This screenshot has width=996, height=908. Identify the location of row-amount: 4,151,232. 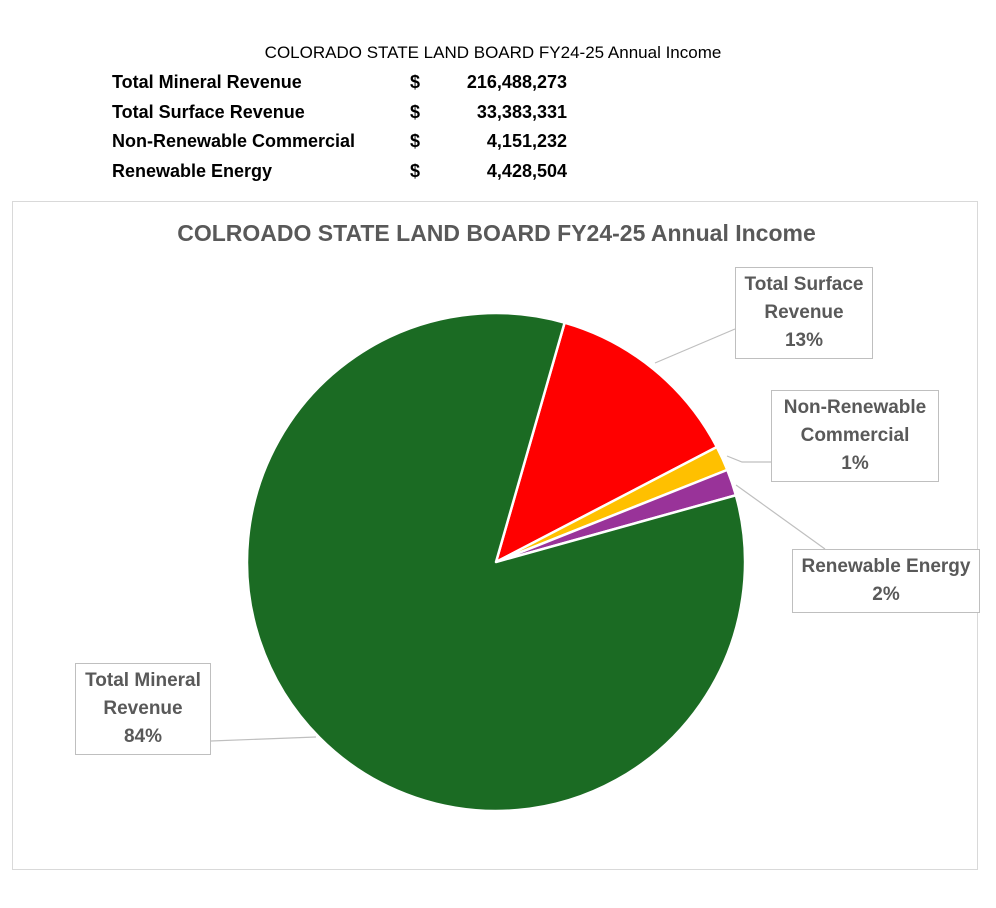
(526, 141).